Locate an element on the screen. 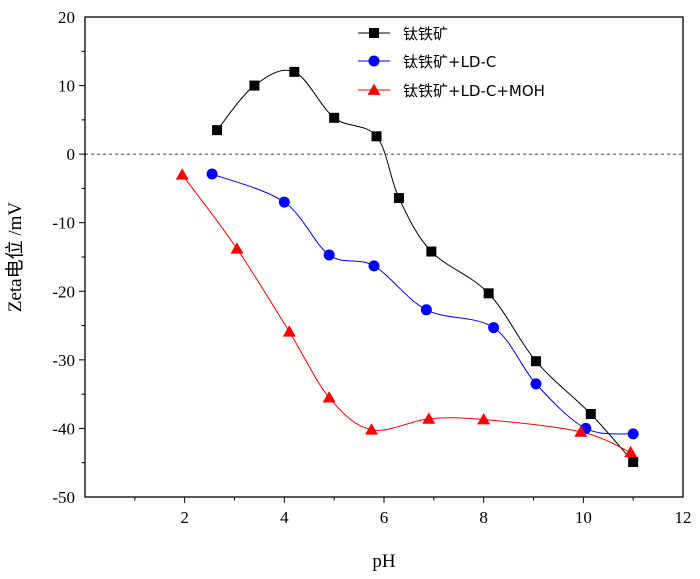  y-tick-label: -40 is located at coordinates (63, 428).